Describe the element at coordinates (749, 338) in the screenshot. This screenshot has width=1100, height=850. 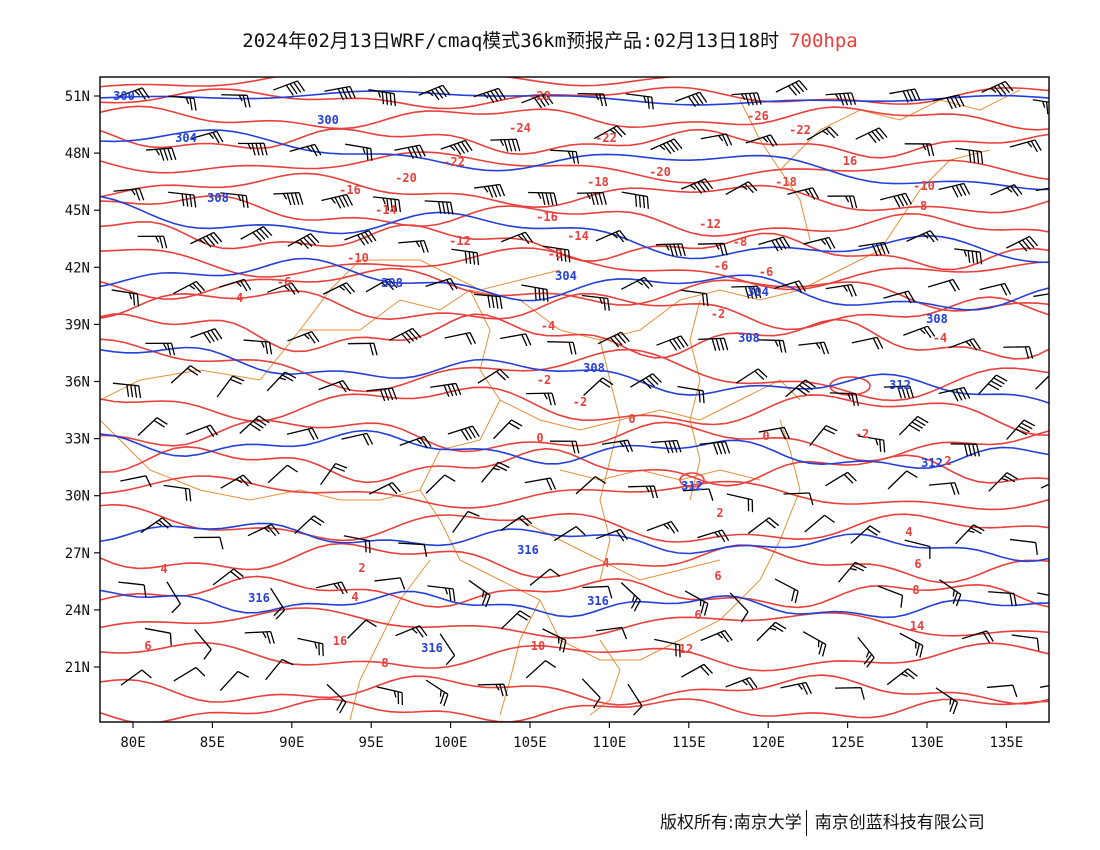
I see `height-label: 308` at that location.